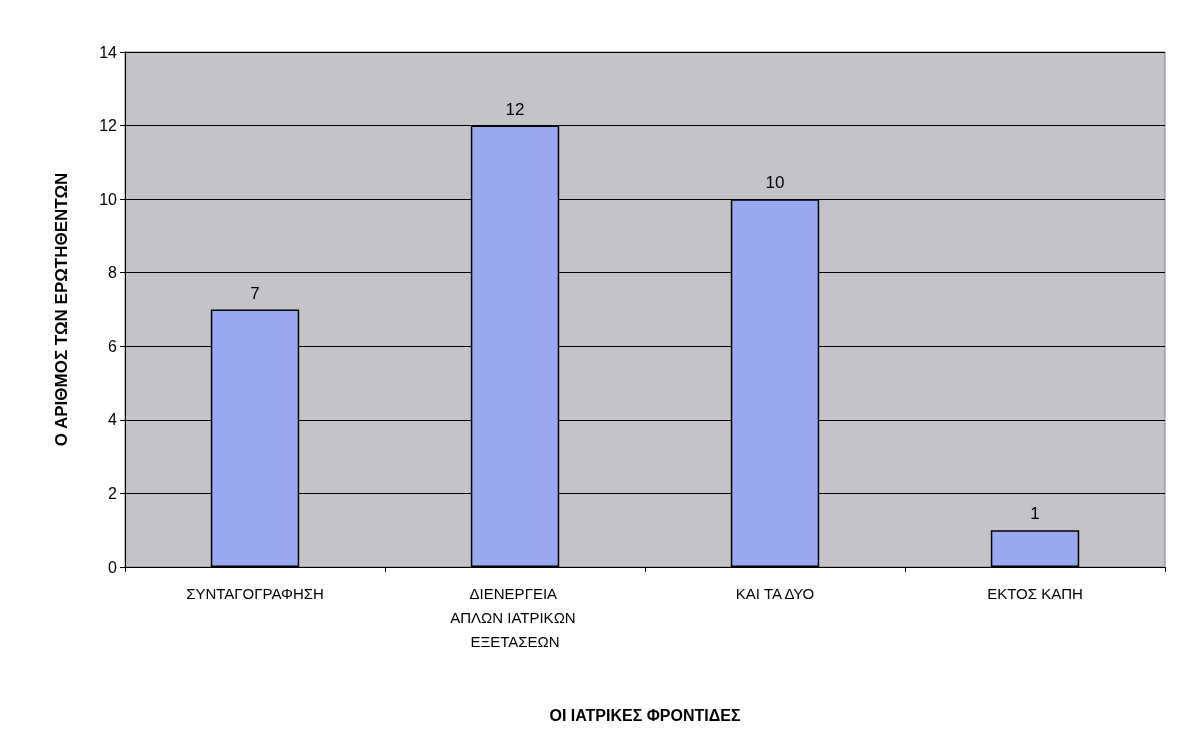 This screenshot has height=745, width=1182. What do you see at coordinates (515, 109) in the screenshot?
I see `data-label: 12` at bounding box center [515, 109].